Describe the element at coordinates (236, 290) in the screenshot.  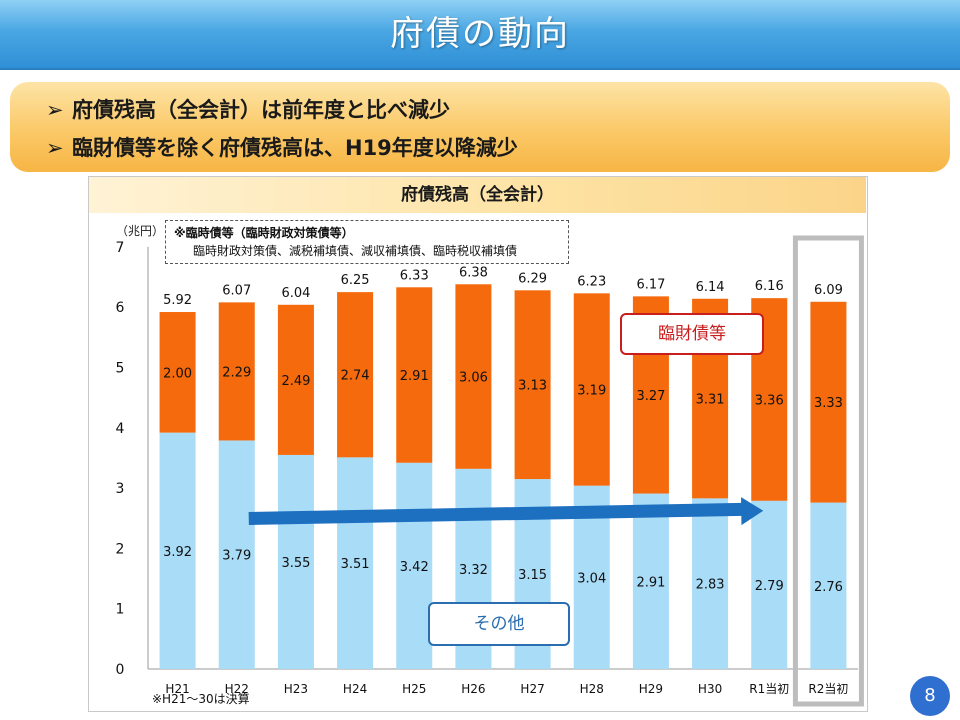
I see `data-label-total: 6.07` at that location.